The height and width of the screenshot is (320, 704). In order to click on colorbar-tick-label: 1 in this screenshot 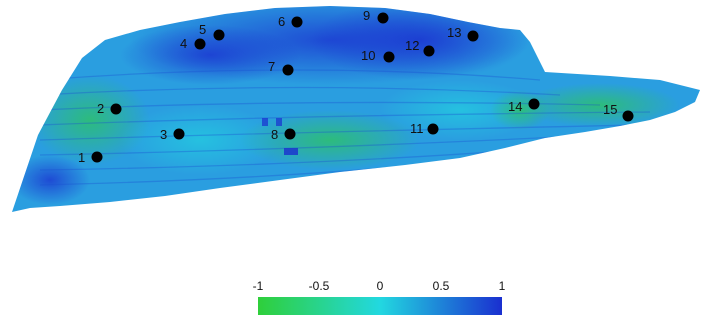, I will do `click(502, 286)`.